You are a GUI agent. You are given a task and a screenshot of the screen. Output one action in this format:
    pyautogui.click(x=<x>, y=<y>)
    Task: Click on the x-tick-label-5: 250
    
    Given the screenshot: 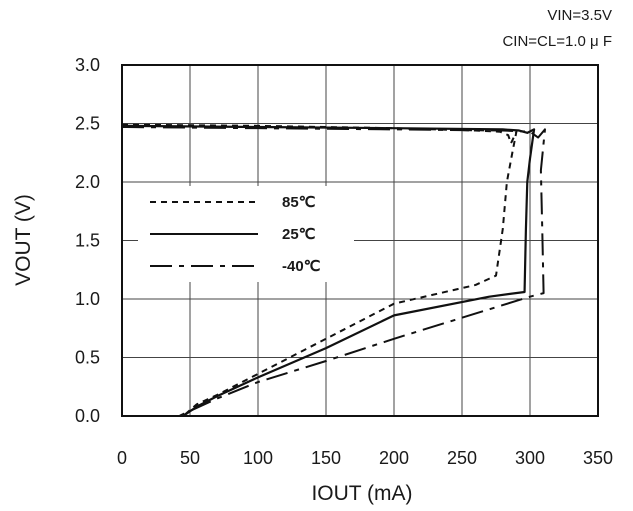 What is the action you would take?
    pyautogui.click(x=462, y=458)
    